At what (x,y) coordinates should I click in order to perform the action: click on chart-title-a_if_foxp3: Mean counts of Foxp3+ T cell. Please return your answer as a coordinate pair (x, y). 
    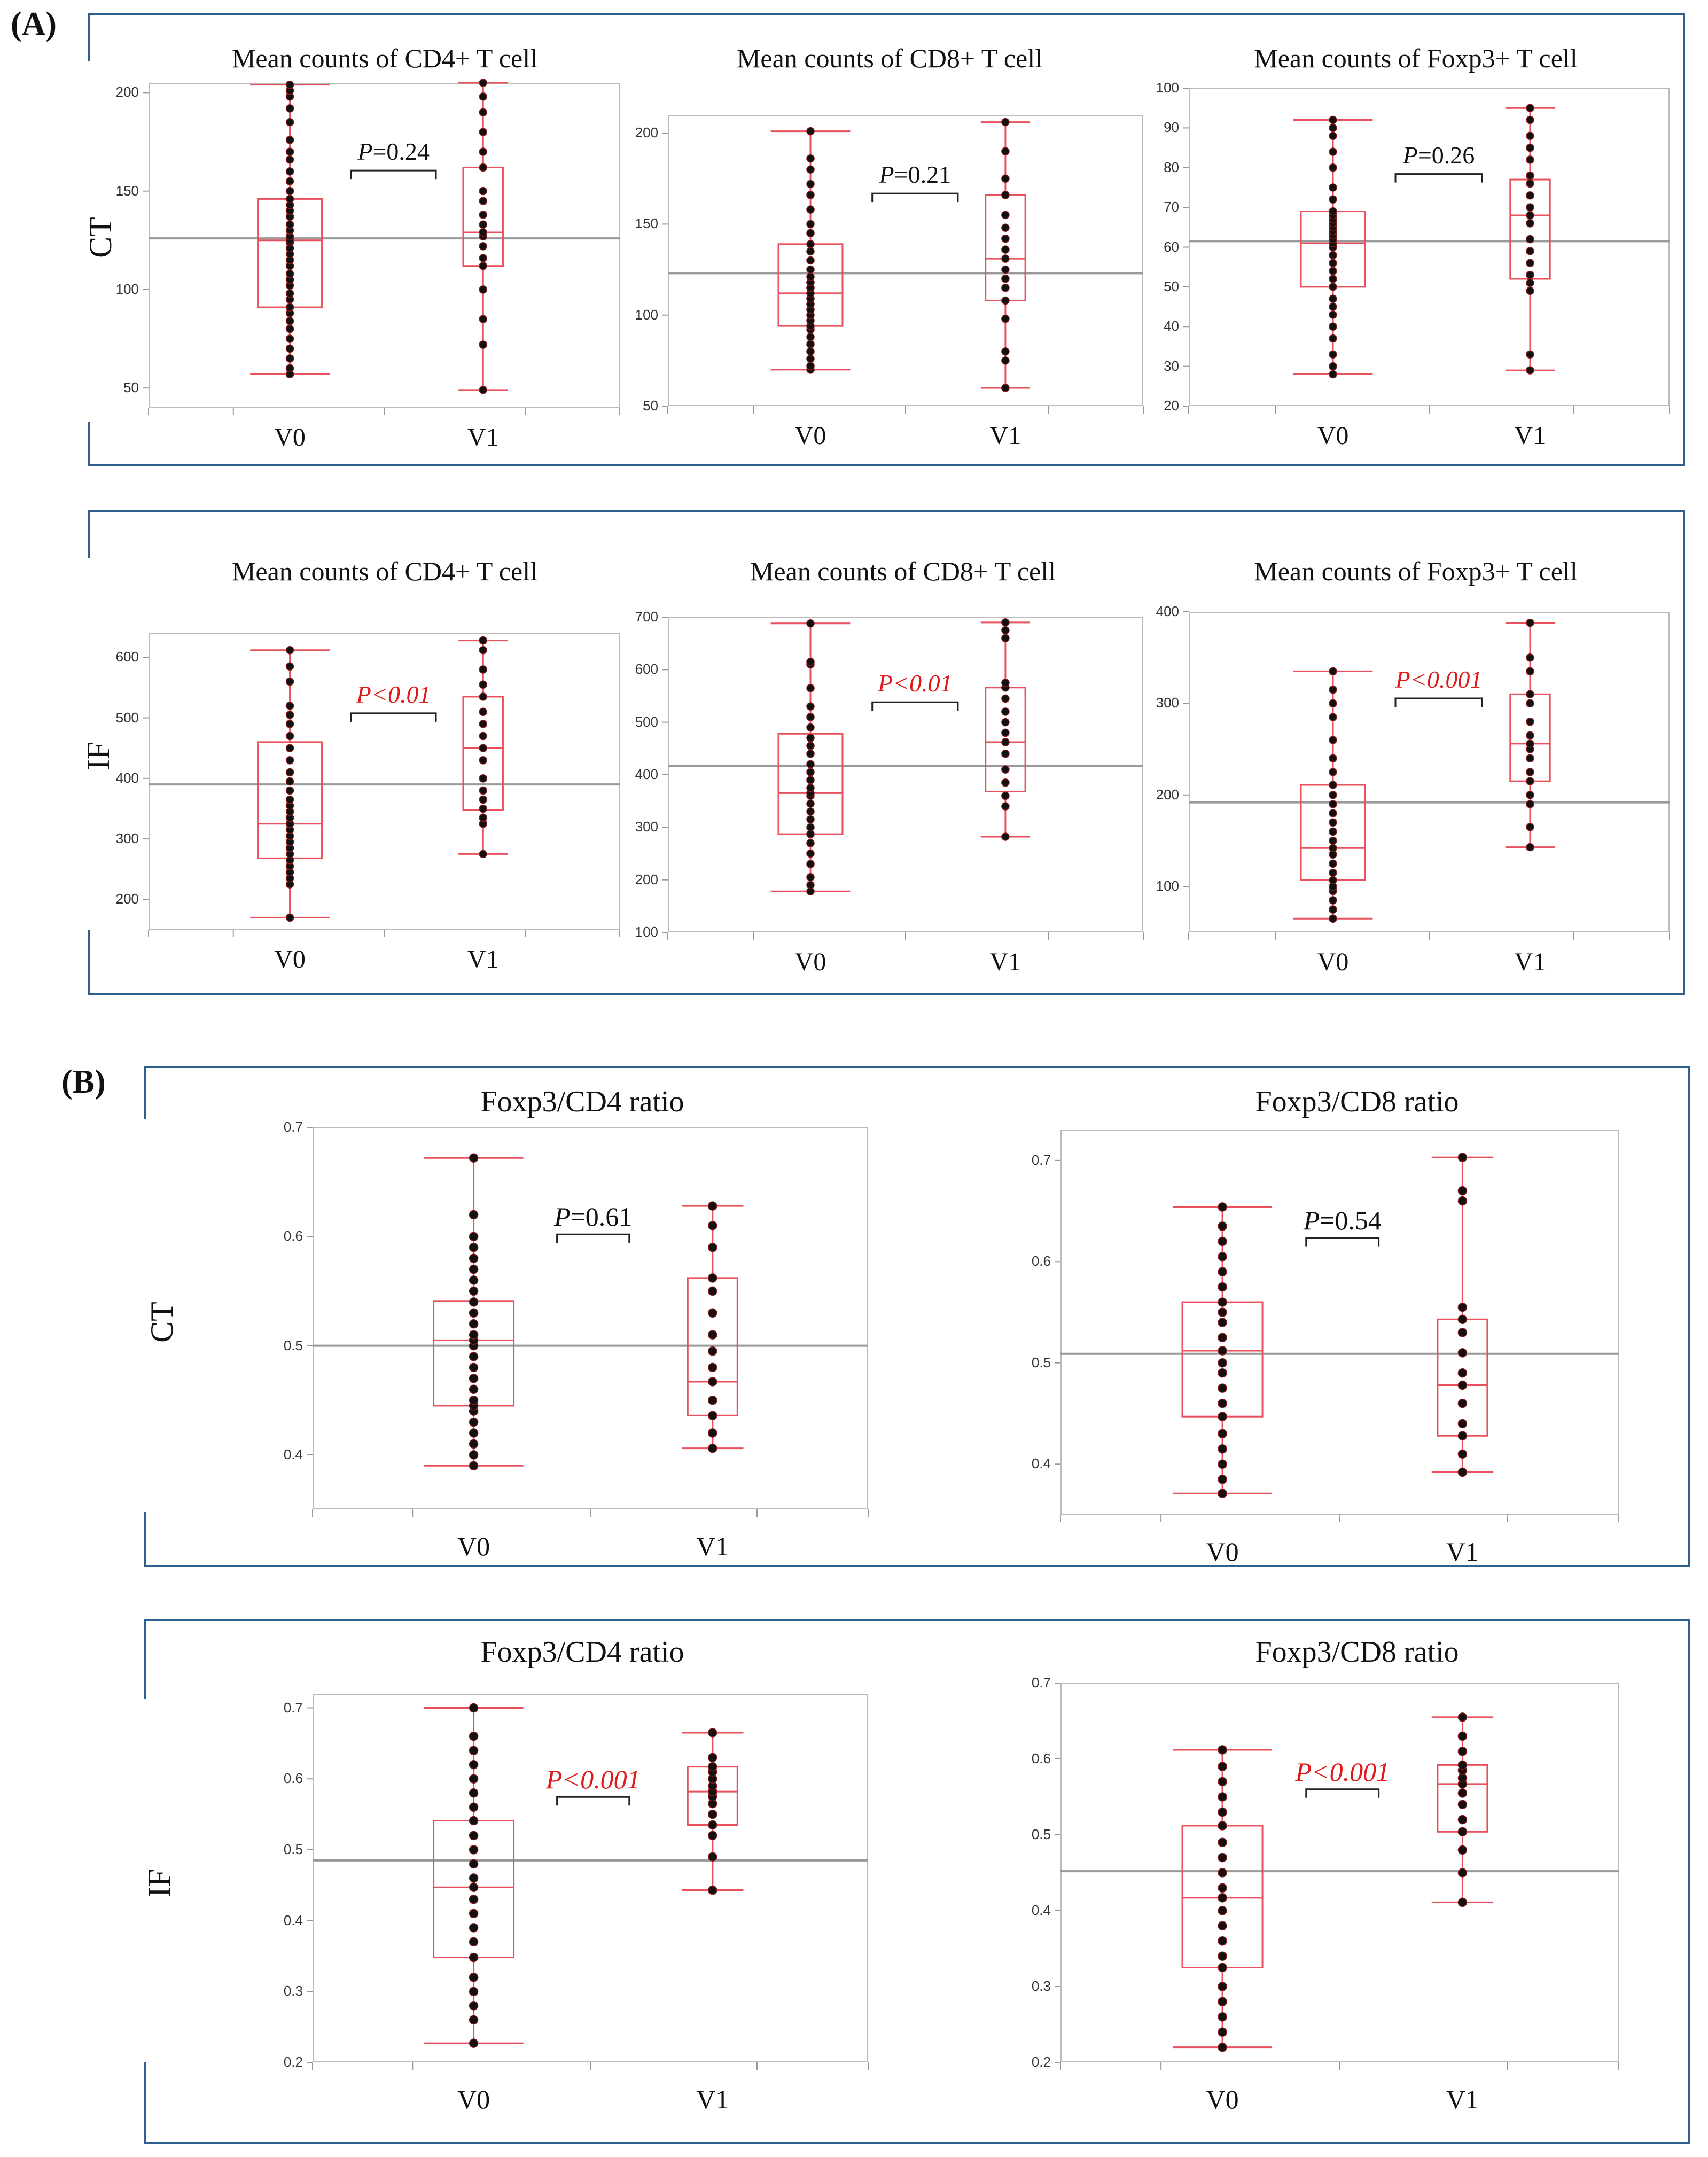
    Looking at the image, I should click on (1416, 571).